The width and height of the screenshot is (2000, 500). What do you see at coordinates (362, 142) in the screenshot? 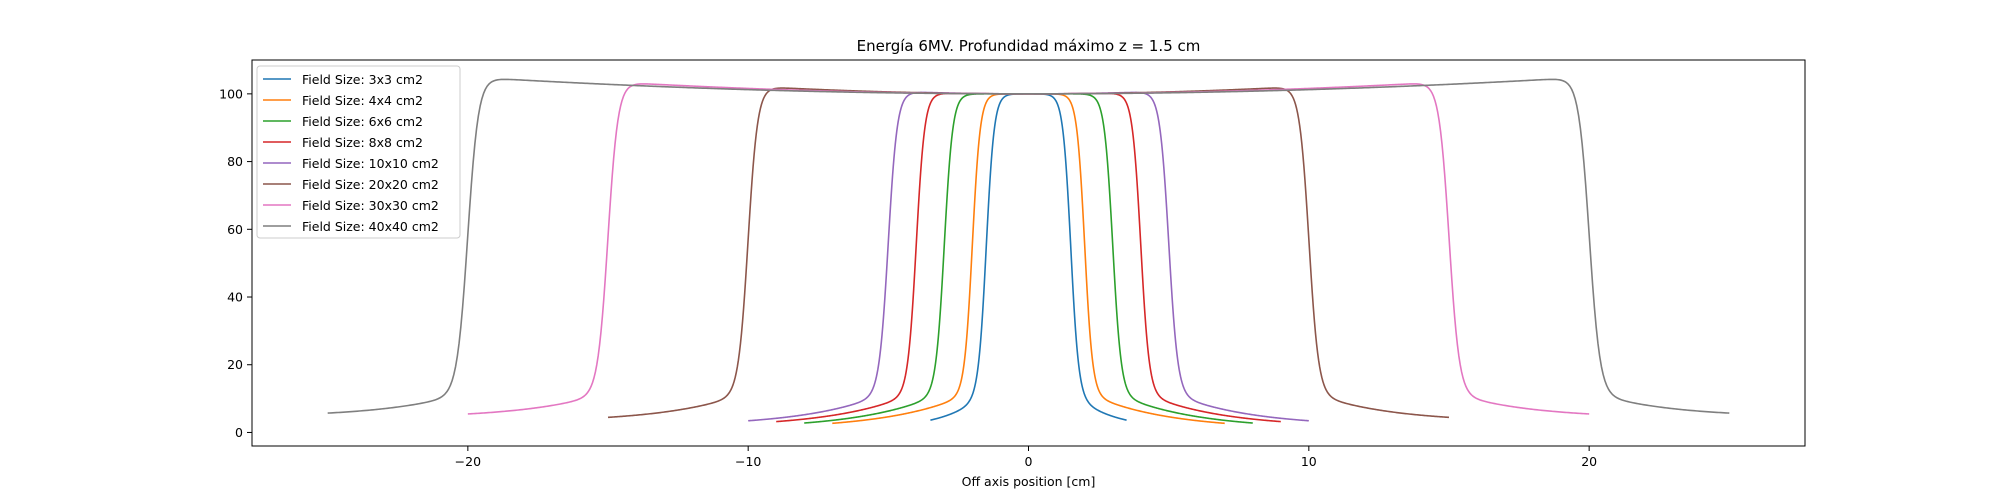
I see `legend-label: Field Size: 8x8 cm2` at bounding box center [362, 142].